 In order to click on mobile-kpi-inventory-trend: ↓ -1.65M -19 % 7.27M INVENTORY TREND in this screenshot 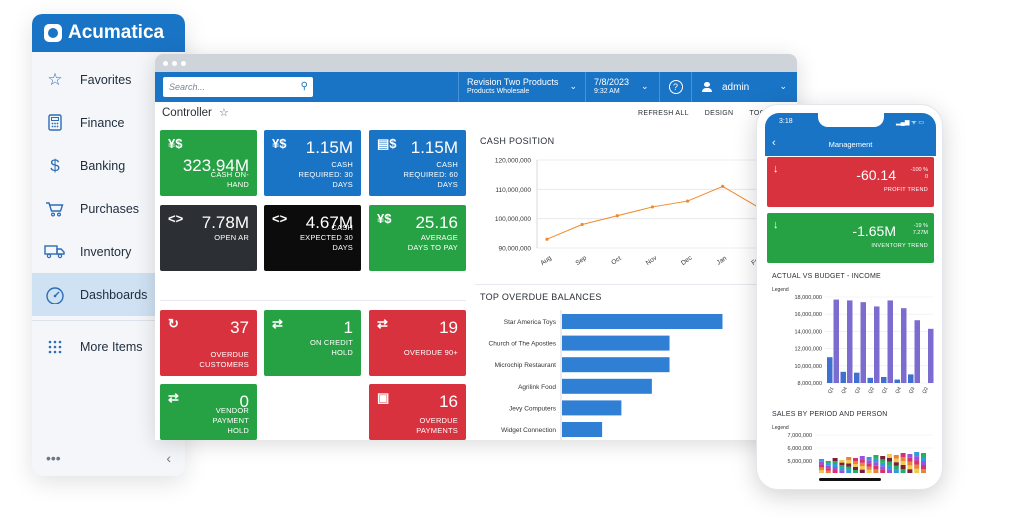, I will do `click(850, 238)`.